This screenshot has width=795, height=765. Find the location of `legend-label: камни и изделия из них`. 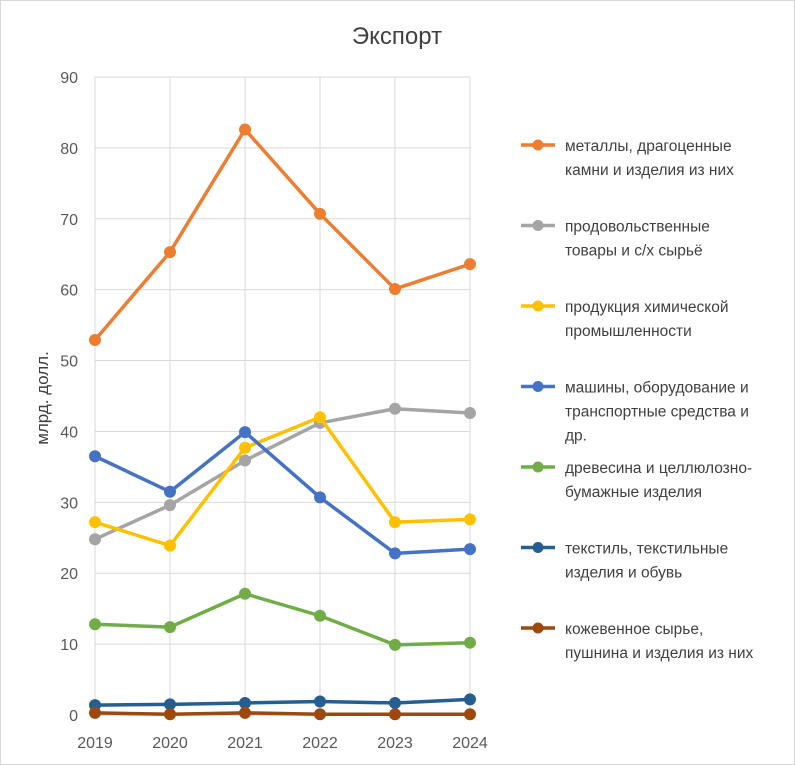

legend-label: камни и изделия из них is located at coordinates (649, 170).